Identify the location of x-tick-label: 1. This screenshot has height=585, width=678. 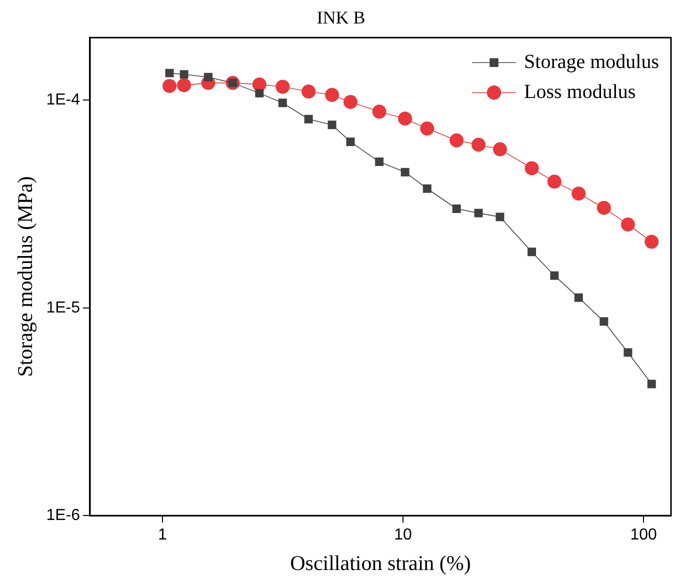
(162, 535).